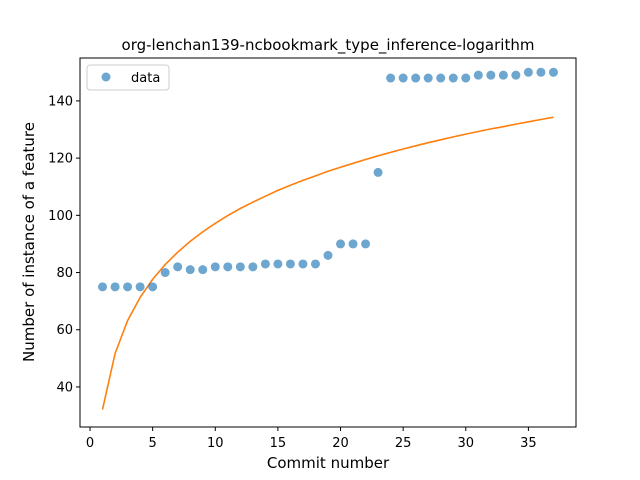 Image resolution: width=640 pixels, height=480 pixels. What do you see at coordinates (90, 443) in the screenshot?
I see `x-tick-label: 0` at bounding box center [90, 443].